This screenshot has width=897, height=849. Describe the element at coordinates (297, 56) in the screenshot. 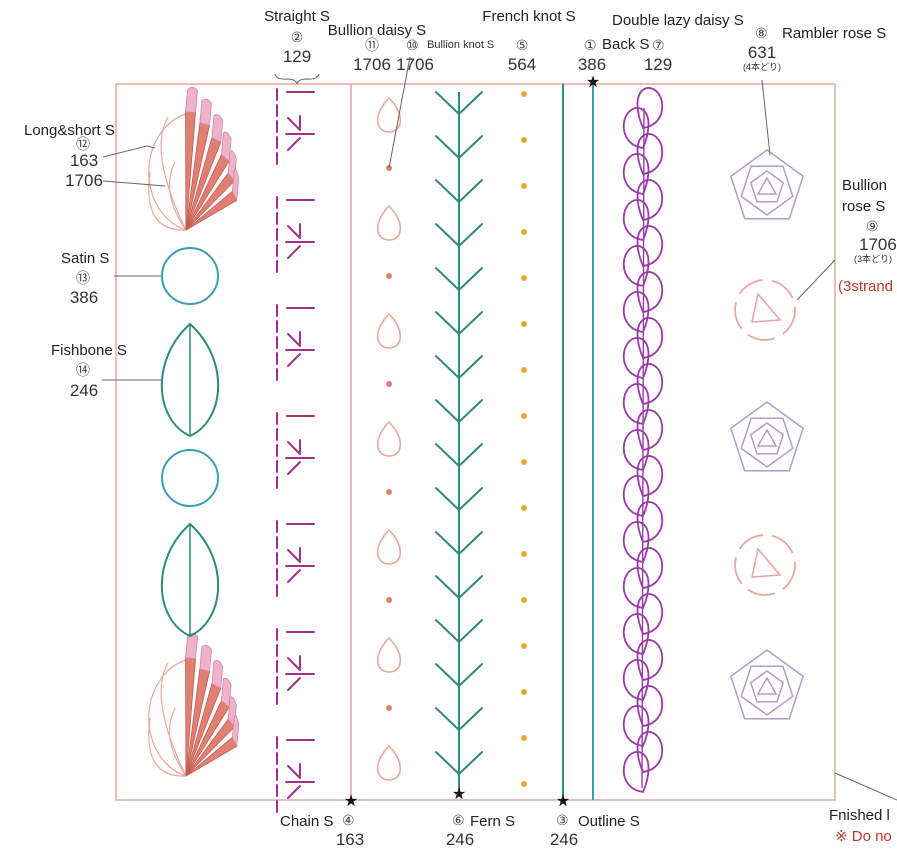

I see `straight-stitch-thread: 129` at that location.